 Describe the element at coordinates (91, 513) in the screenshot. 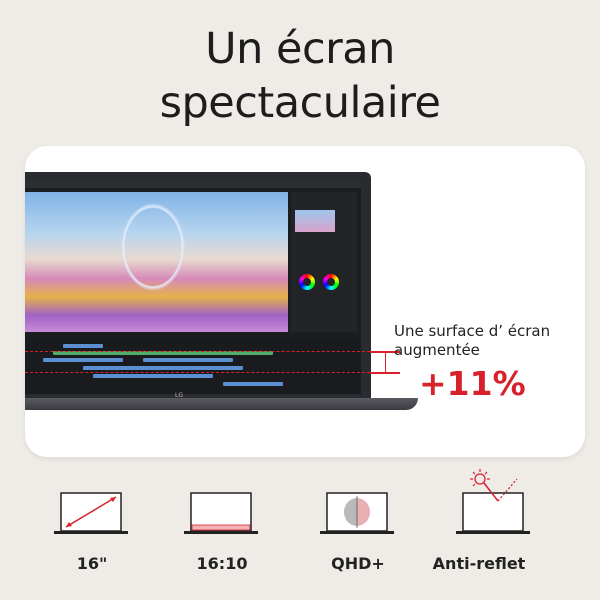

I see `diagonal-size-icon` at that location.